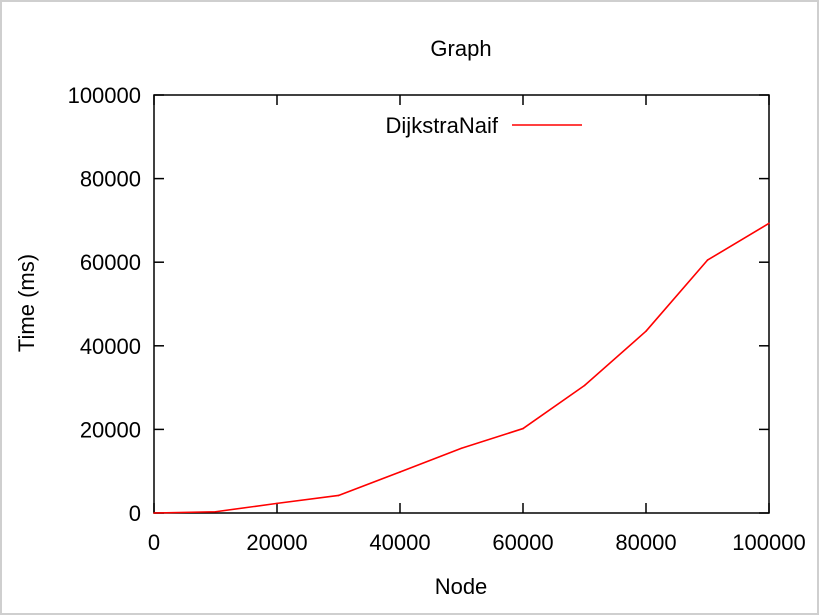  Describe the element at coordinates (768, 542) in the screenshot. I see `x-tick-label: 100000` at that location.